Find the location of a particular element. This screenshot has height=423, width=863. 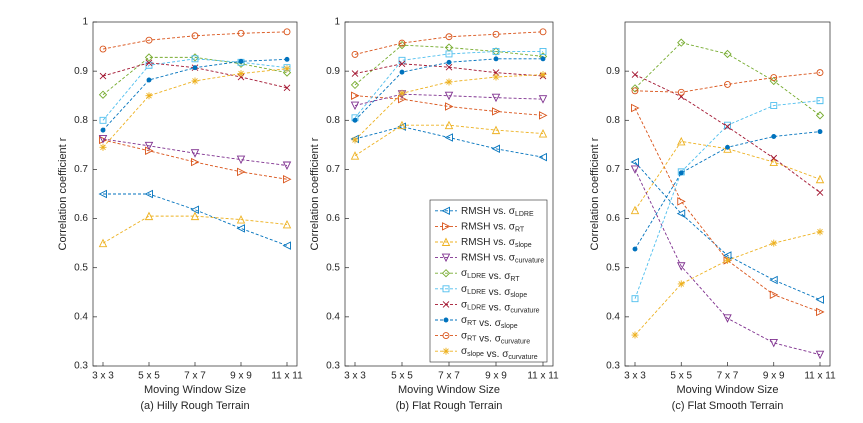

y-tick-label: 0.8 is located at coordinates (81, 120).